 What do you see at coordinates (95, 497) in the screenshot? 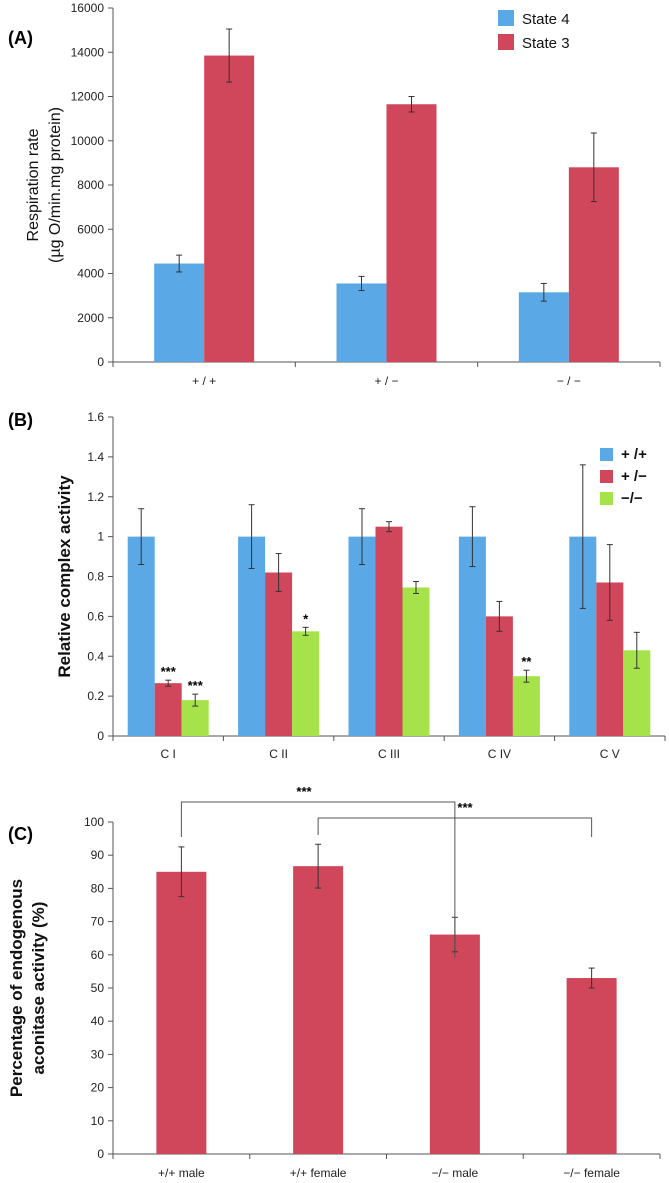
I see `y-tick-label: 1.2` at bounding box center [95, 497].